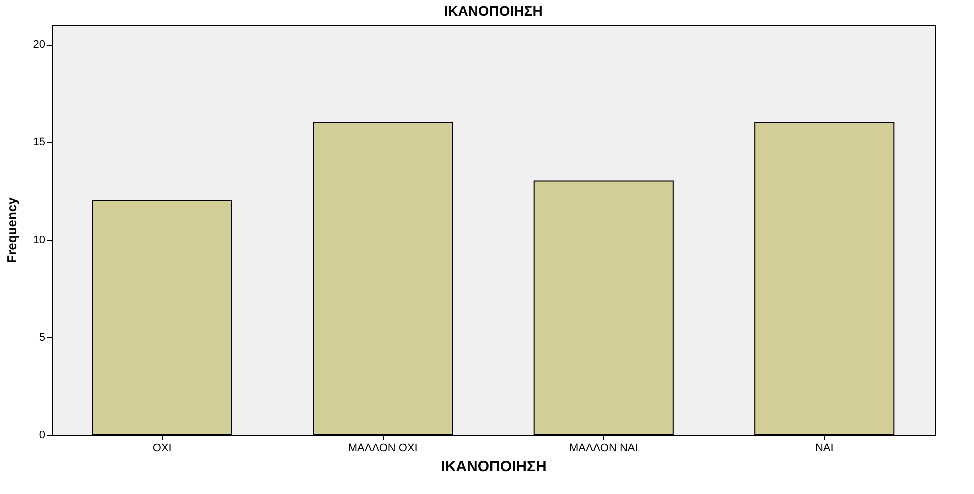 The height and width of the screenshot is (494, 974). I want to click on chart-title: ΙΚΑΝΟΠΟΙΗΣΗ, so click(493, 11).